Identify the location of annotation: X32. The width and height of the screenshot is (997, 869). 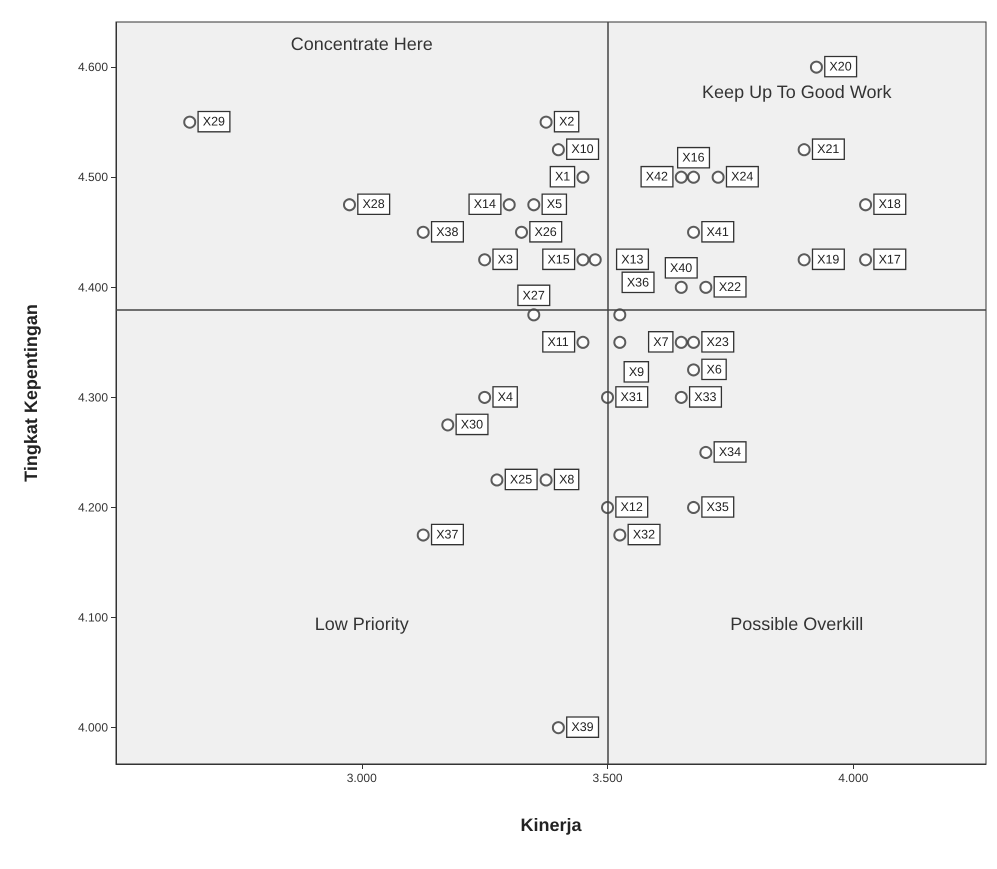
(644, 535).